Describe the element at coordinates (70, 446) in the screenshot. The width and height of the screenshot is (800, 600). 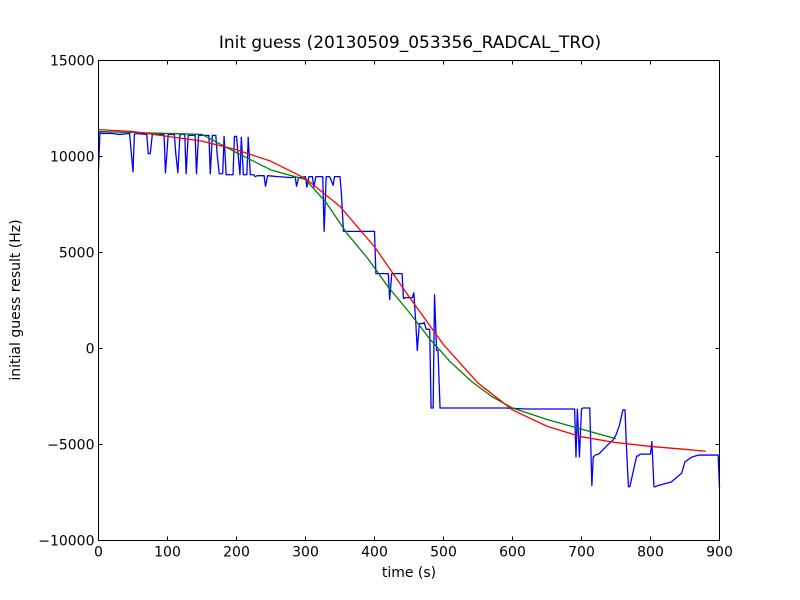
I see `y-tick-label: −5000` at that location.